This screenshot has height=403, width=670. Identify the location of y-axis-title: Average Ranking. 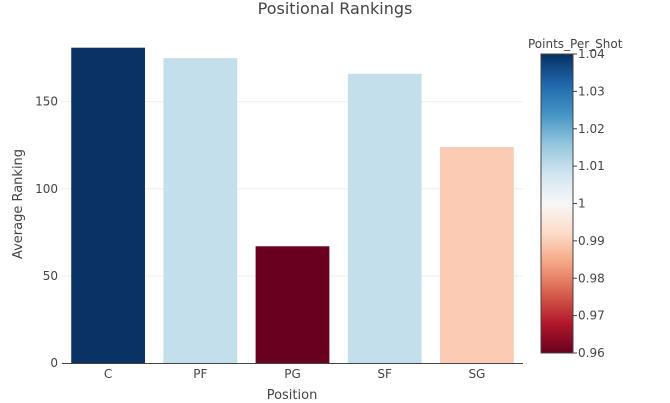
(18, 204).